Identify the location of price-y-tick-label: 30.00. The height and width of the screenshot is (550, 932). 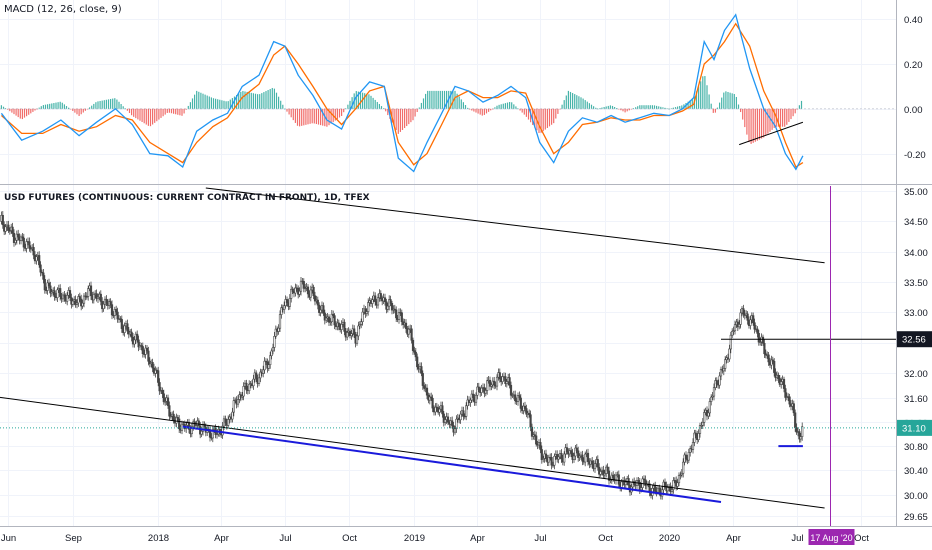
(916, 496).